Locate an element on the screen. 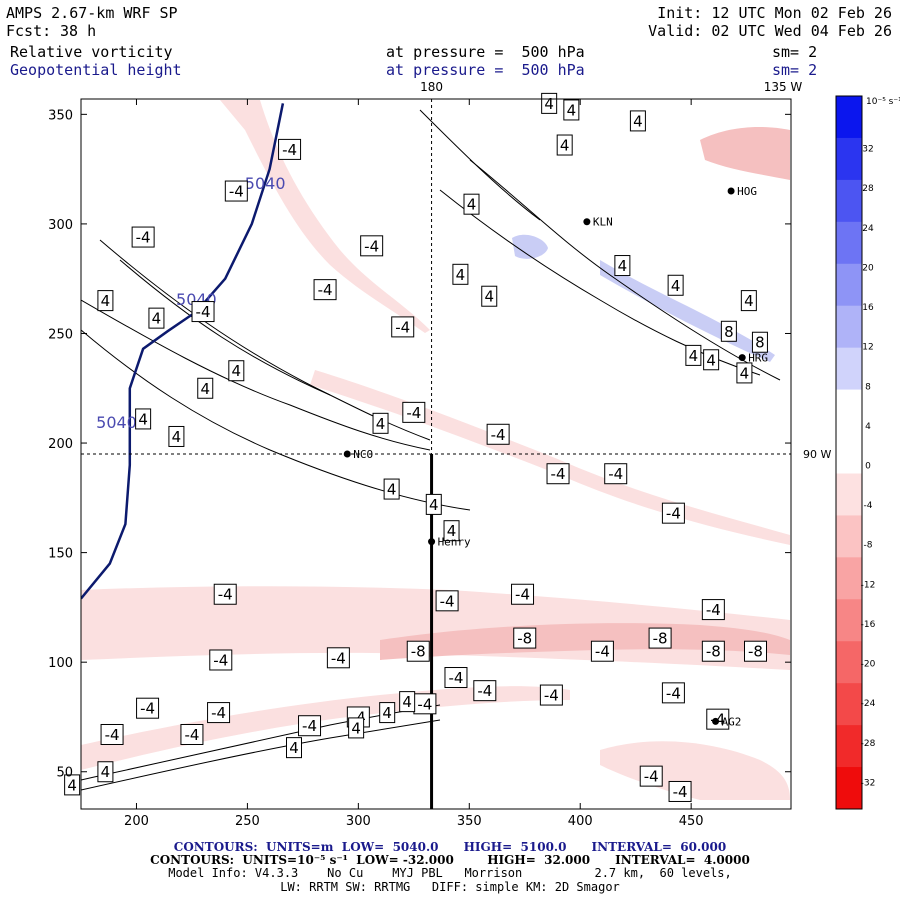  neg-band-diag is located at coordinates (550, 457).